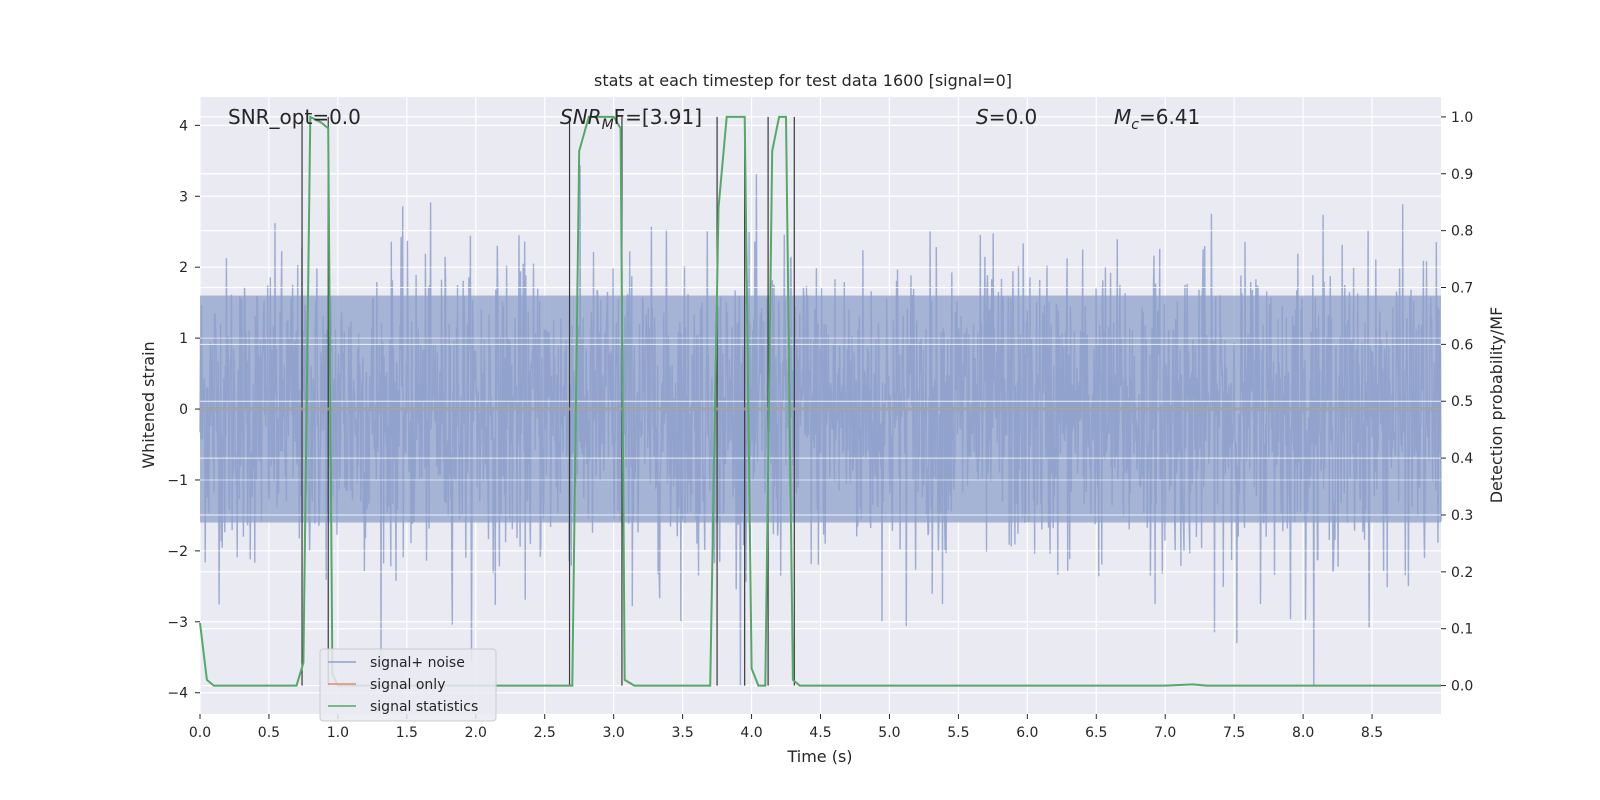 This screenshot has height=800, width=1600. I want to click on annotation-s: S=0.0, so click(1006, 117).